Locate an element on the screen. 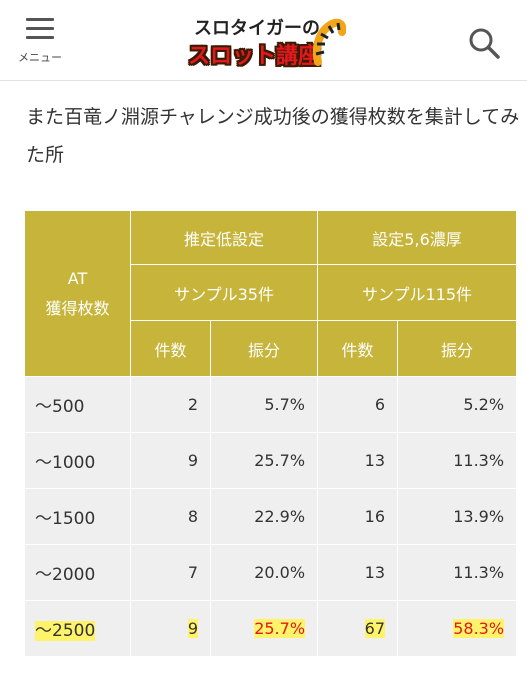  table-row: 〜500 2 5.7% 6 5.2% is located at coordinates (271, 404).